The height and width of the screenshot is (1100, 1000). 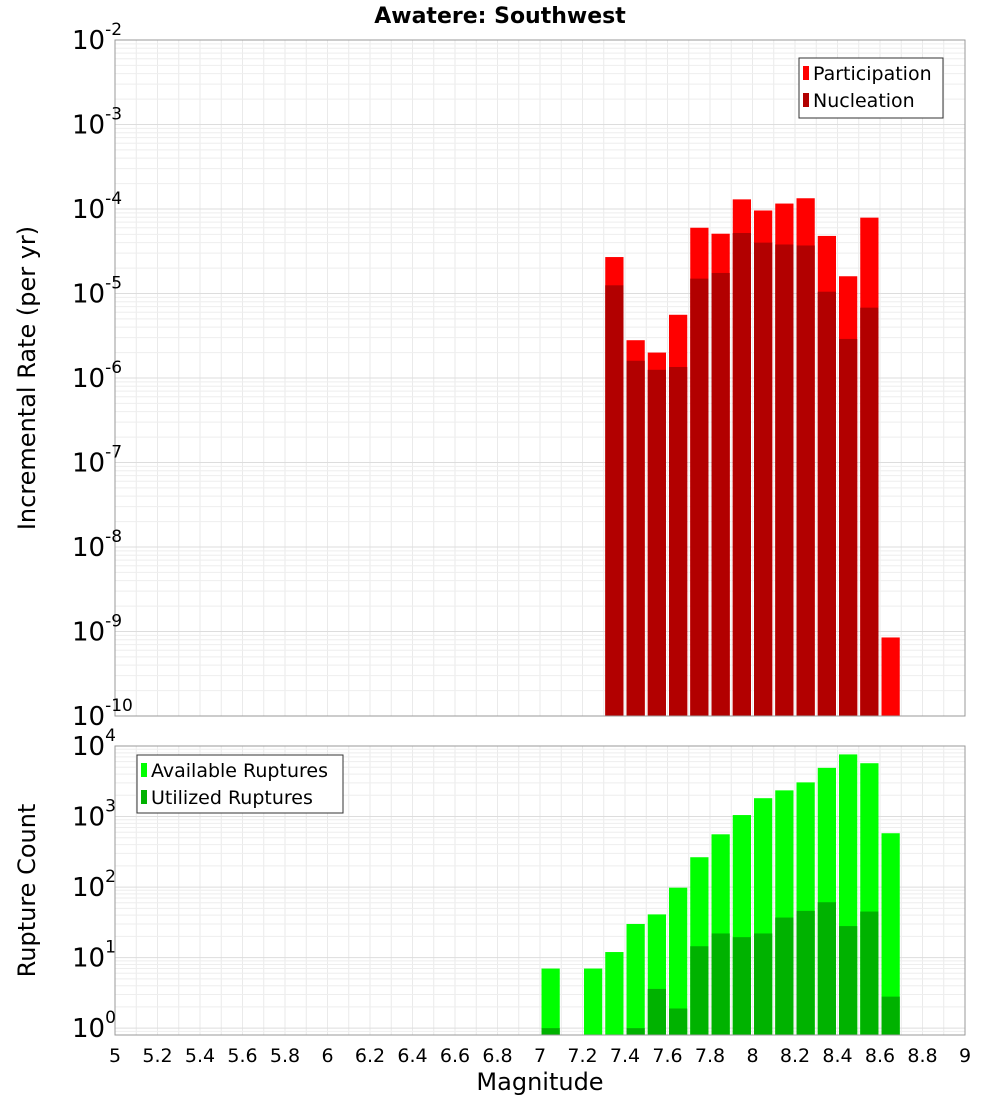 What do you see at coordinates (872, 74) in the screenshot?
I see `legend-label: Participation` at bounding box center [872, 74].